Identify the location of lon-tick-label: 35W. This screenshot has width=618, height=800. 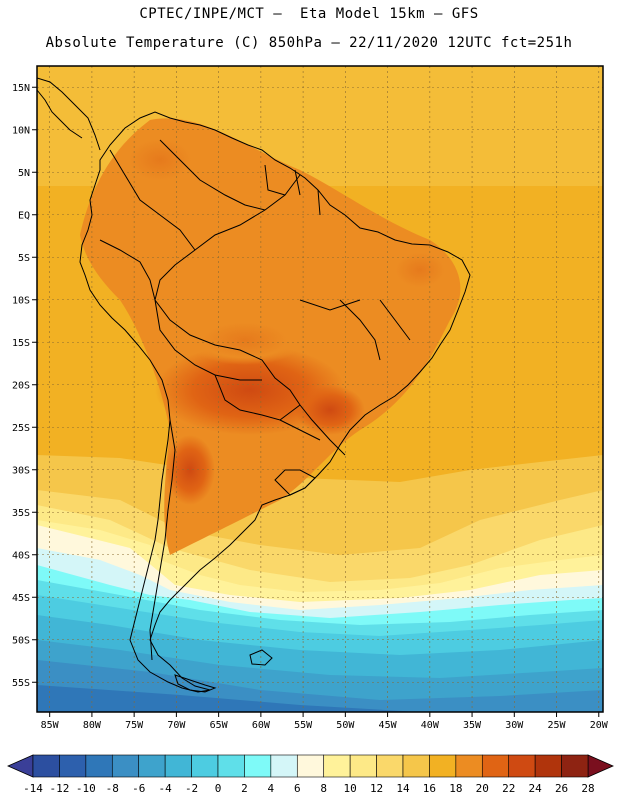
(472, 725).